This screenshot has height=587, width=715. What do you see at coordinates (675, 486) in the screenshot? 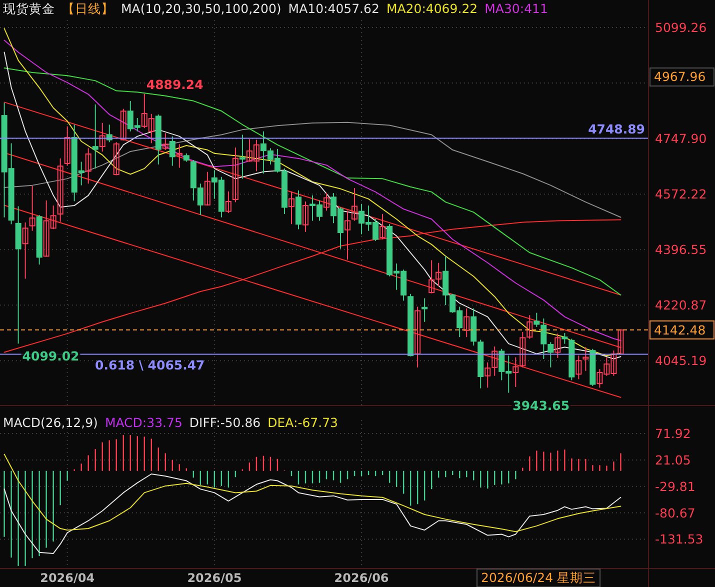
I see `y-tick-label: -29.81` at bounding box center [675, 486].